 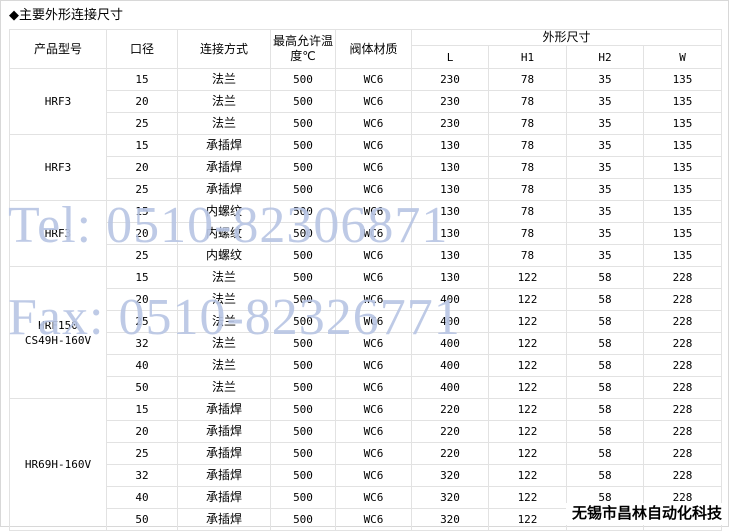 What do you see at coordinates (527, 57) in the screenshot?
I see `header-dim-h1: H1` at bounding box center [527, 57].